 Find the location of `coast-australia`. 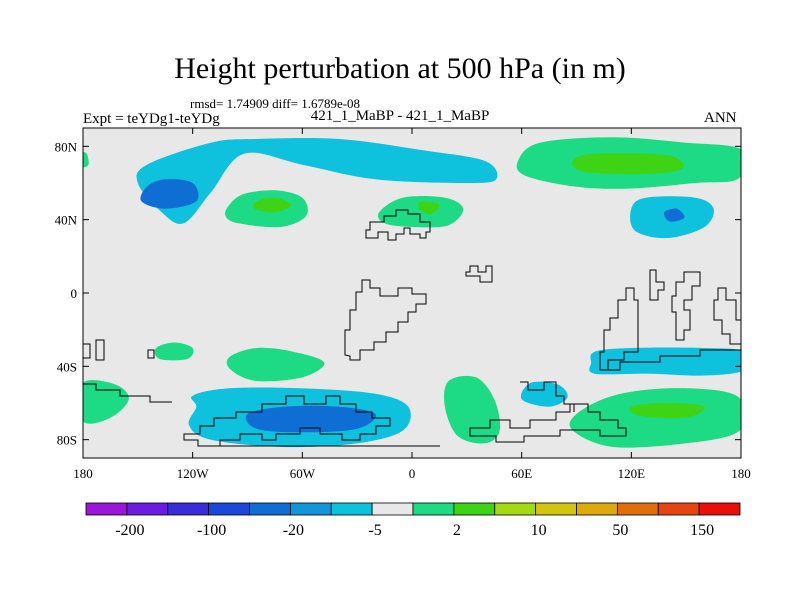

coast-australia is located at coordinates (619, 329).